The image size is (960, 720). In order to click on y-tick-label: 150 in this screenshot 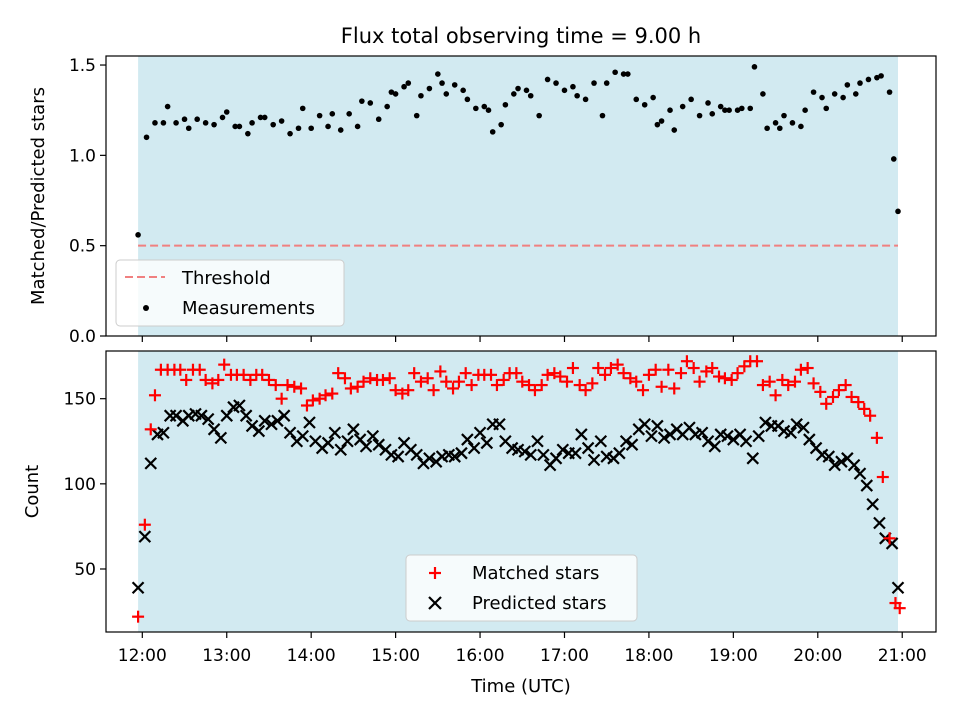, I will do `click(80, 400)`.